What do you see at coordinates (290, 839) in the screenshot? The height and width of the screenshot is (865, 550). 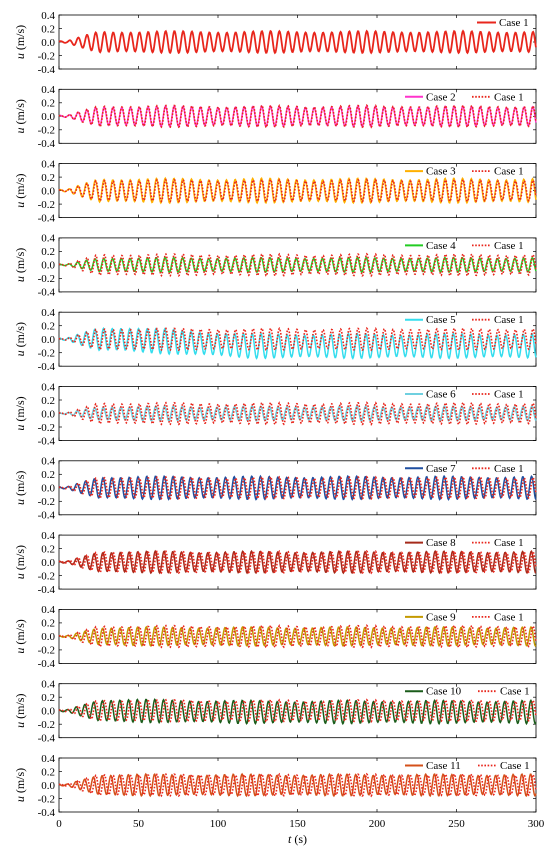 I see `x-axis-label-var: t` at bounding box center [290, 839].